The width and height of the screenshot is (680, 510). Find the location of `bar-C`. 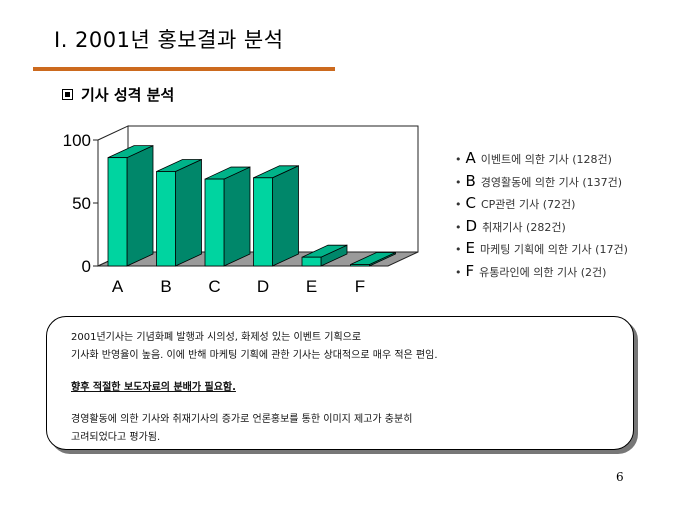

bar-C is located at coordinates (227, 216).